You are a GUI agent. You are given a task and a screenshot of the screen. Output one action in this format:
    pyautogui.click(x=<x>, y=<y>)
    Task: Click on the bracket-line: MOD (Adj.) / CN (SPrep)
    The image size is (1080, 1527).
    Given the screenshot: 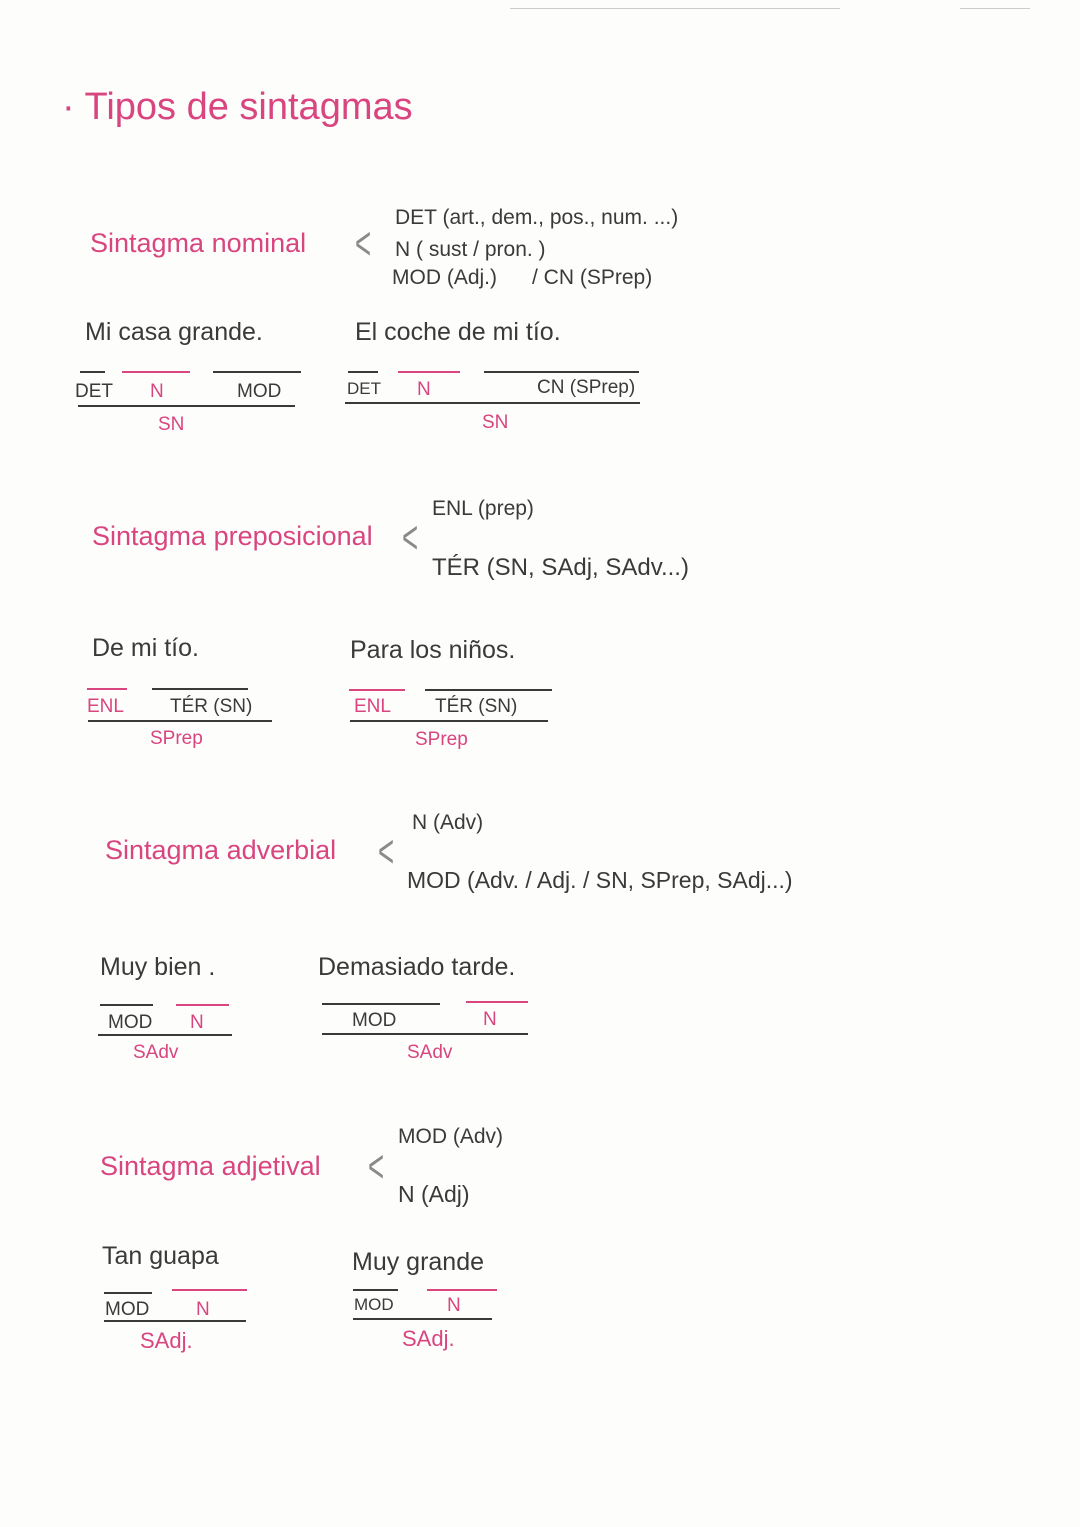 What is the action you would take?
    pyautogui.click(x=522, y=277)
    